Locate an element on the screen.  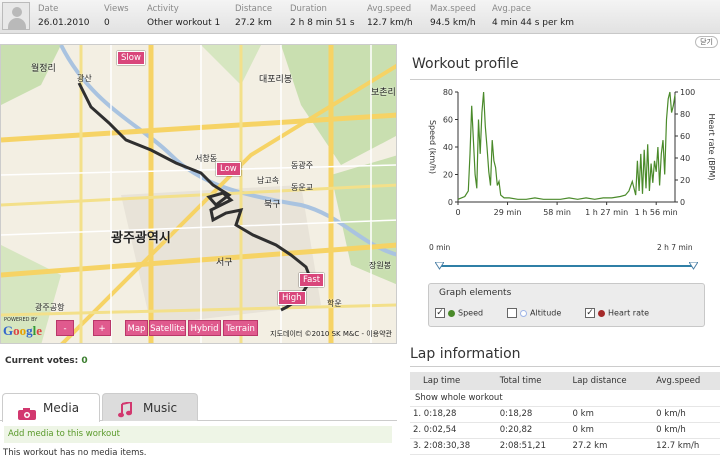
duration-label: Duration is located at coordinates (308, 9).